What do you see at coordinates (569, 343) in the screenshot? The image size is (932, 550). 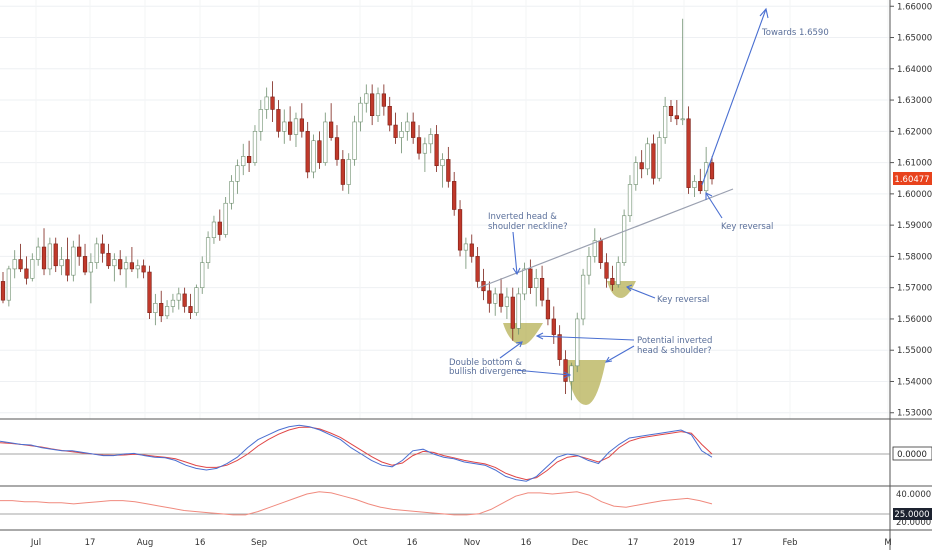 I see `pattern-shapes` at bounding box center [569, 343].